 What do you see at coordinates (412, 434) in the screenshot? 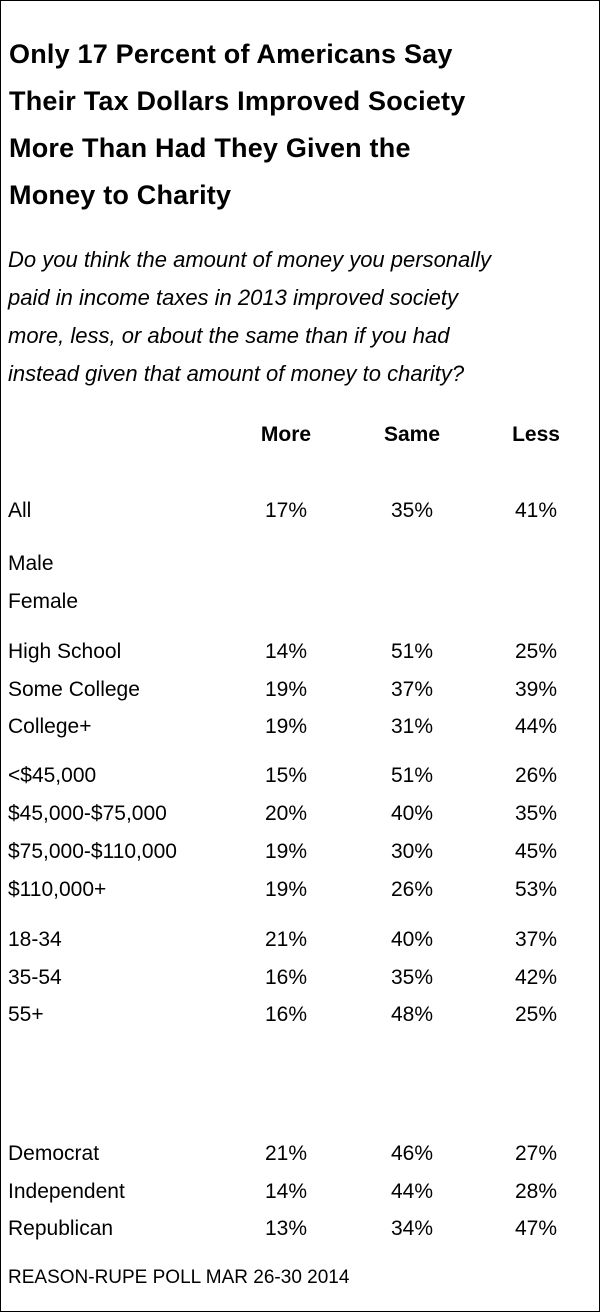
I see `column-header-same: Same` at bounding box center [412, 434].